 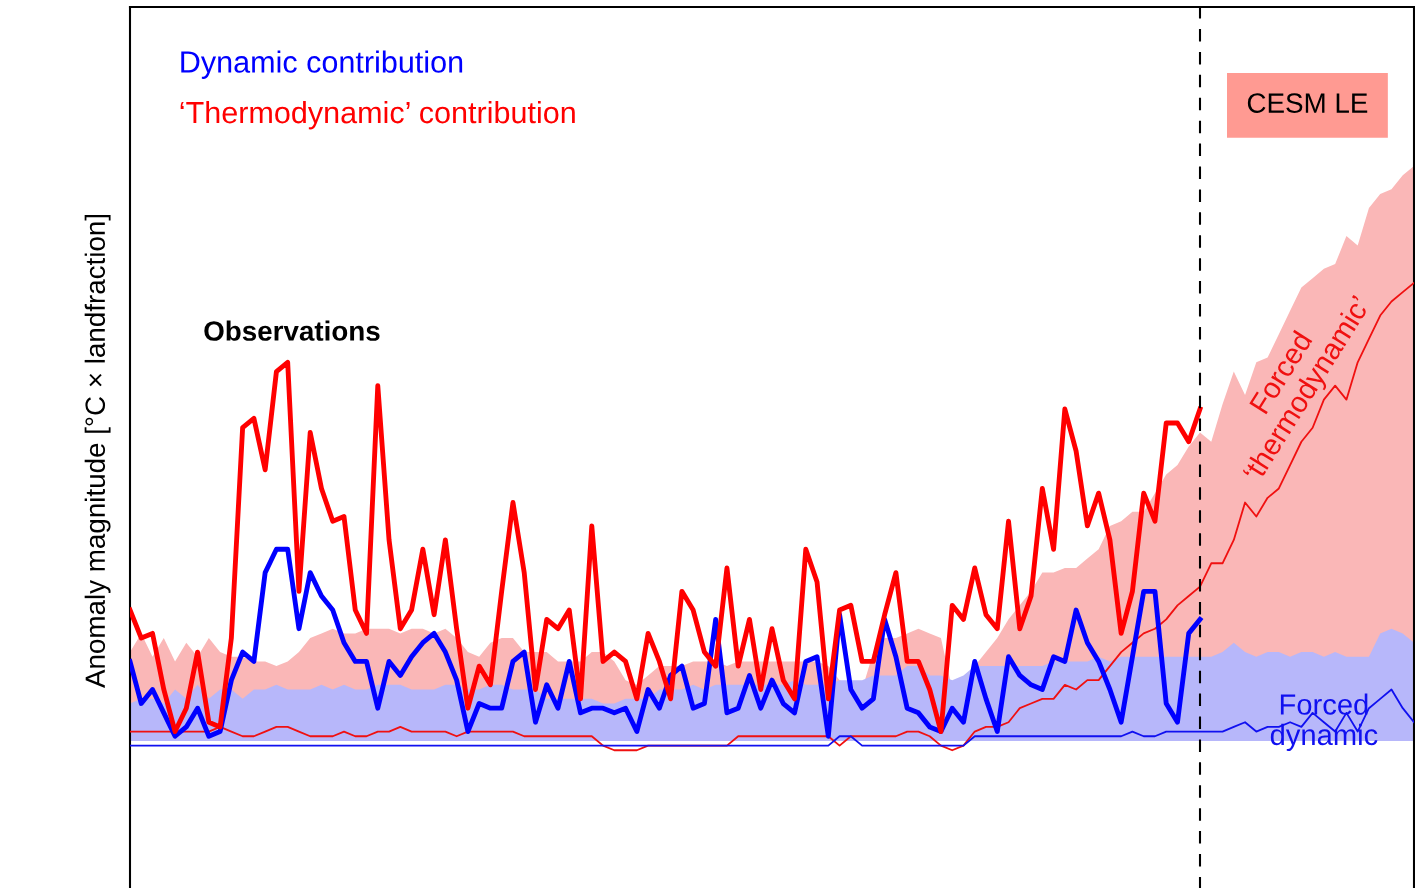 I want to click on text: Dynamic contribution, so click(x=322, y=64).